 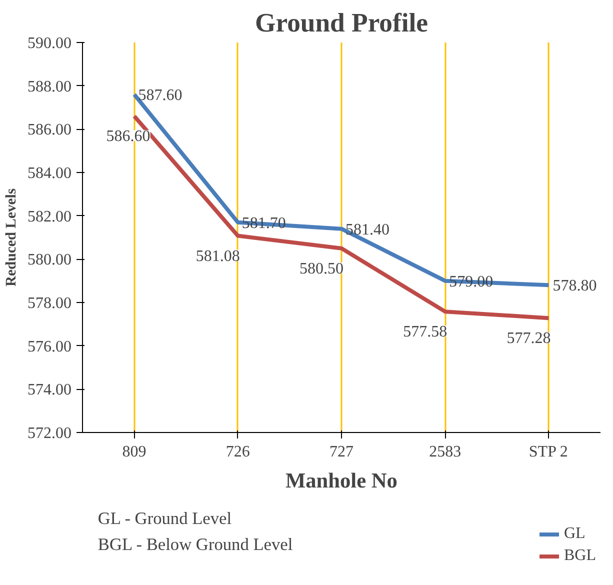 What do you see at coordinates (580, 556) in the screenshot?
I see `legend-label: BGL` at bounding box center [580, 556].